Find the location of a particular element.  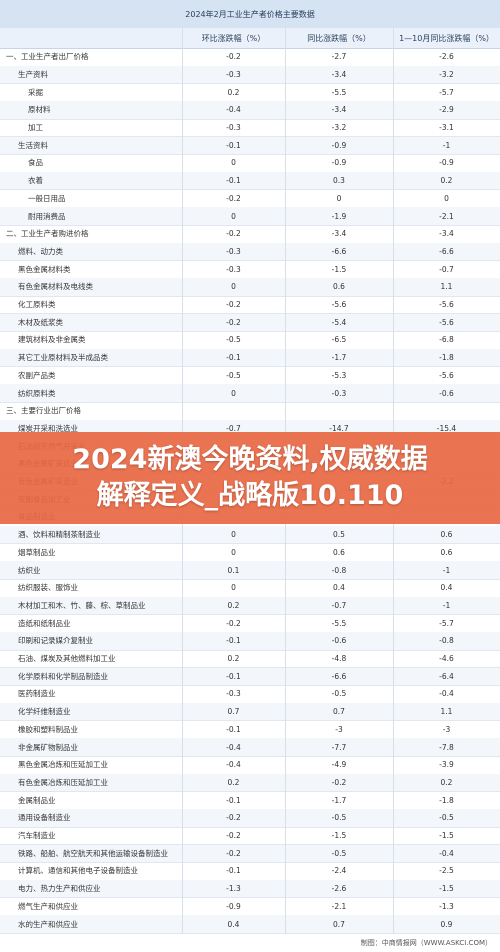

table-row: 木材加工和木、竹、藤、棕、草制品业 0.2 -0.7 -1 is located at coordinates (250, 606).